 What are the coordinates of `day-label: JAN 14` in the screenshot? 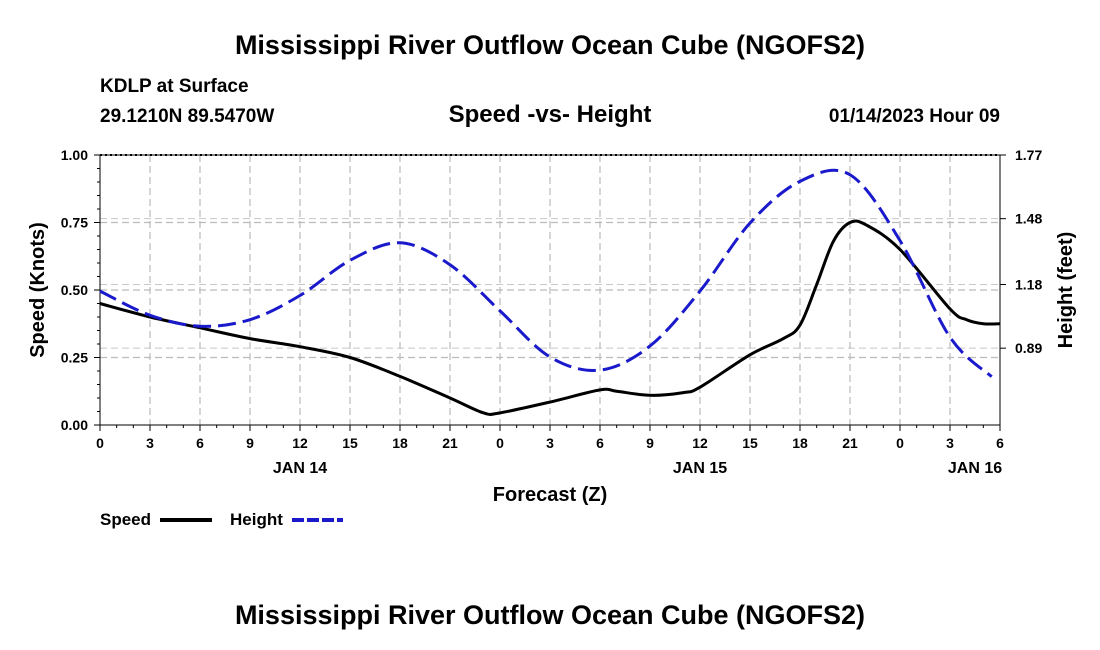 It's located at (300, 468).